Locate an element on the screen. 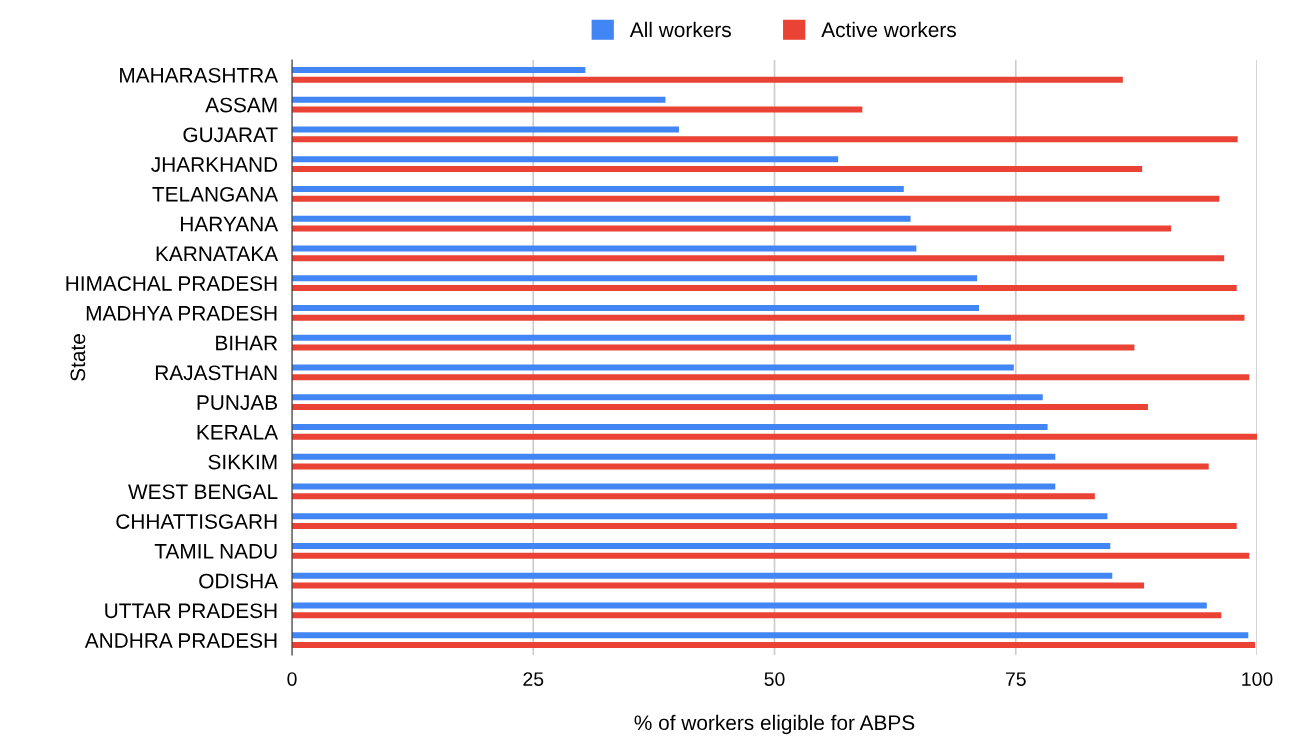  y-tick-label: PUNJAB is located at coordinates (237, 402).